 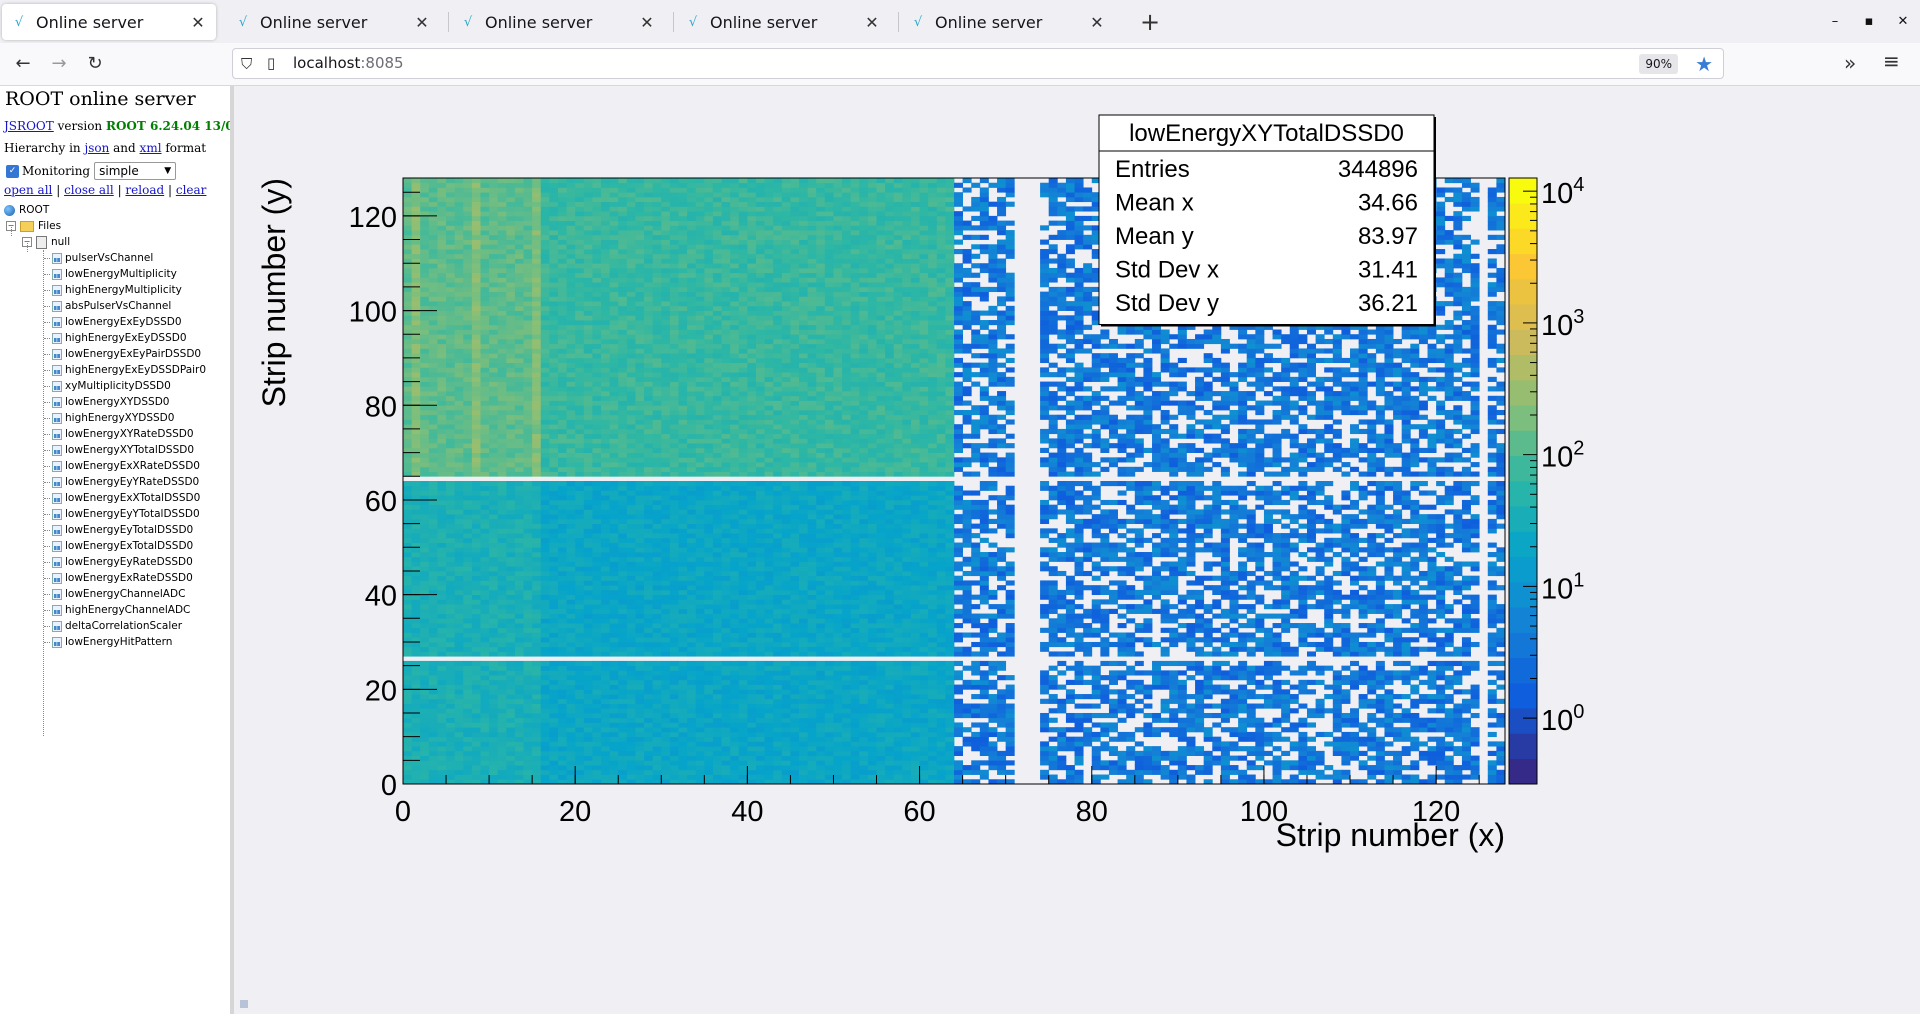 What do you see at coordinates (271, 63) in the screenshot?
I see `page-info-icon: ▯` at bounding box center [271, 63].